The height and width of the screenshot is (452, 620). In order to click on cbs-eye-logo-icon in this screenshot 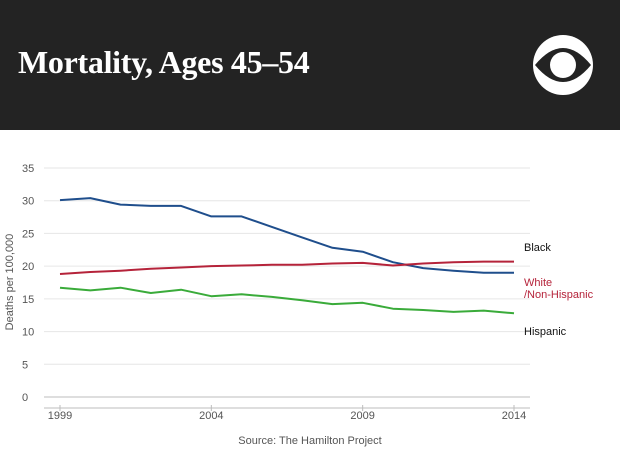, I will do `click(563, 65)`.